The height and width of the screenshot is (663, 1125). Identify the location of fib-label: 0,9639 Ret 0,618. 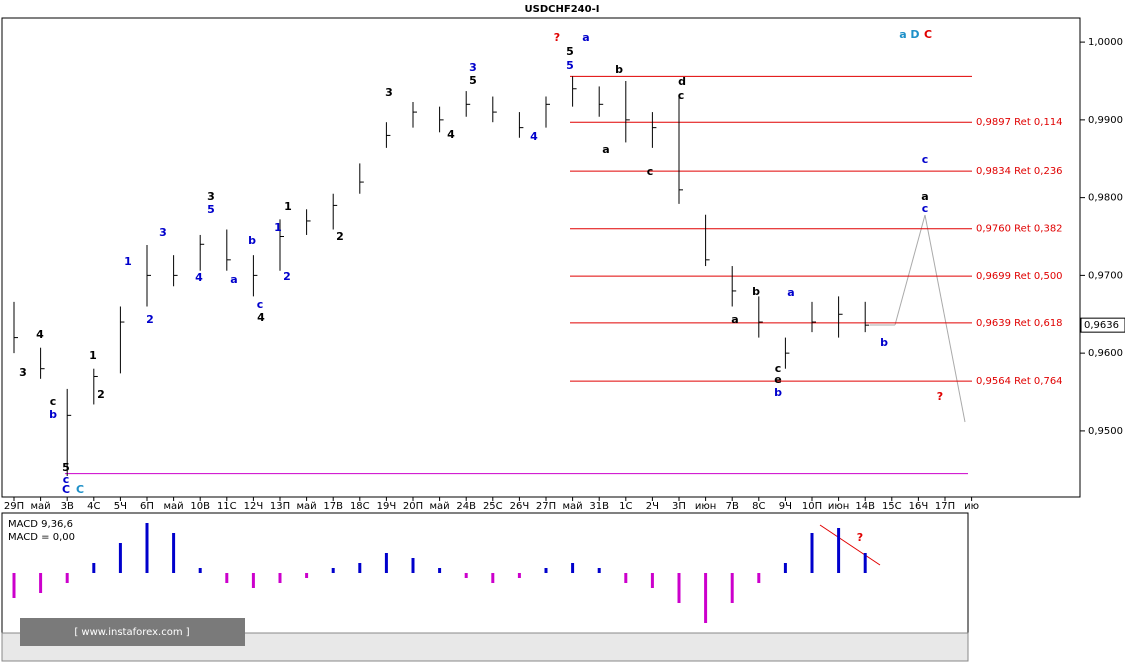
(1019, 323).